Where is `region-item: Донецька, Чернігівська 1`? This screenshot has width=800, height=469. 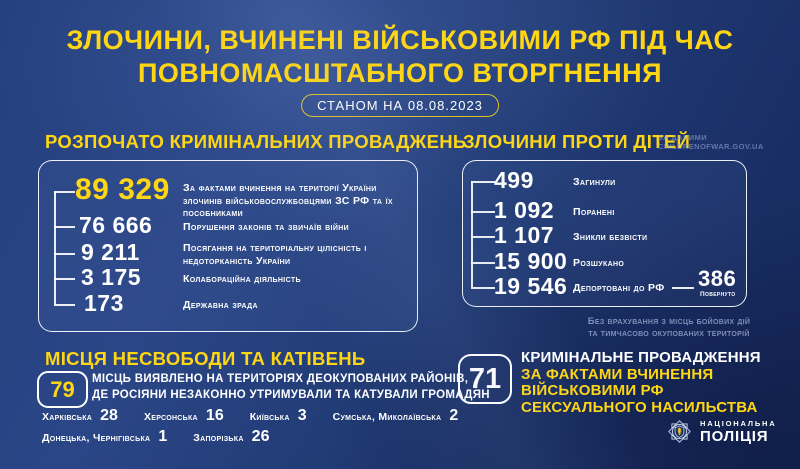 region-item: Донецька, Чернігівська 1 is located at coordinates (104, 437).